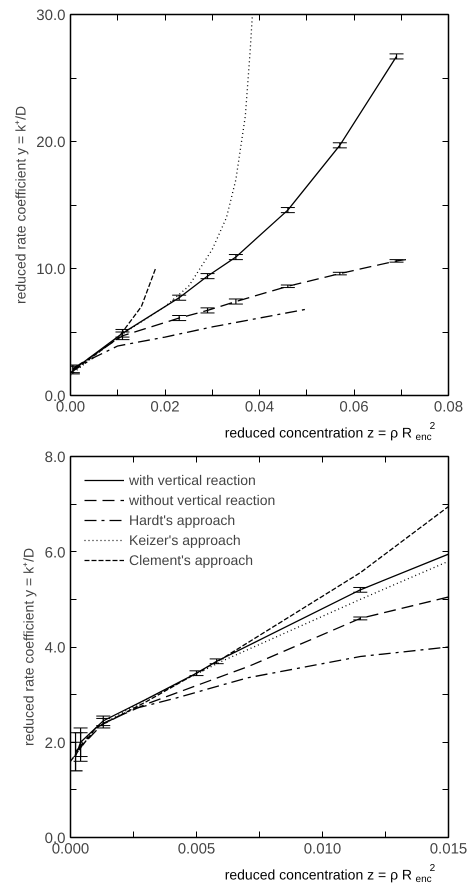  Describe the element at coordinates (182, 520) in the screenshot. I see `legend-label: Hardt's approach` at that location.